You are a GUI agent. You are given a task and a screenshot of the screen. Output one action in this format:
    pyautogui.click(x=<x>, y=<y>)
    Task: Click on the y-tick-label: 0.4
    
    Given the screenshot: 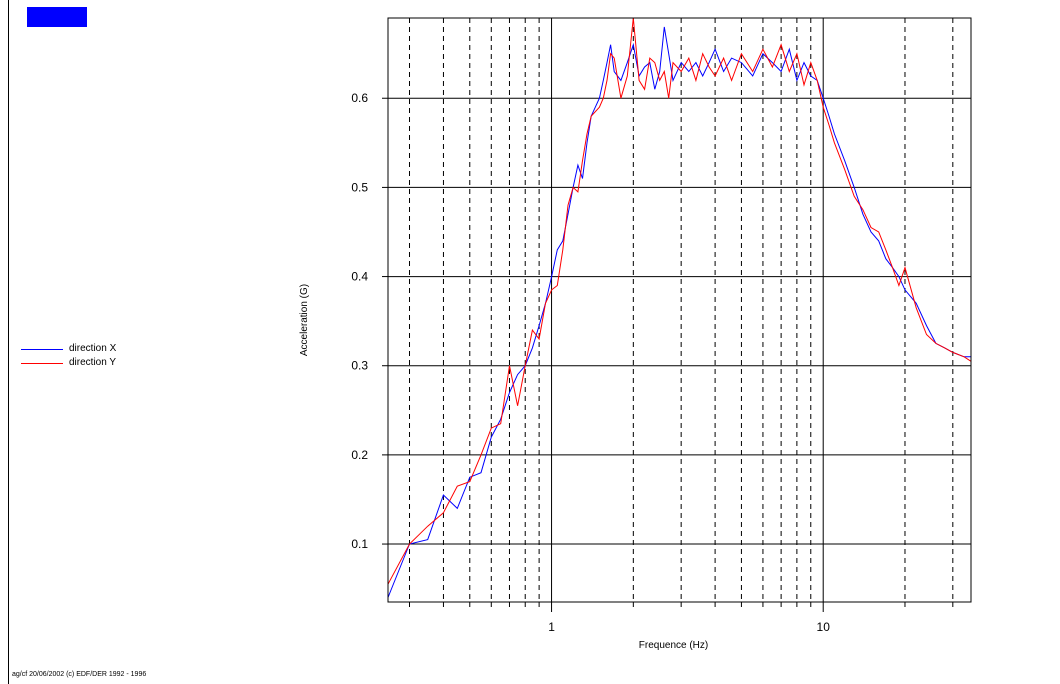 What is the action you would take?
    pyautogui.click(x=359, y=277)
    